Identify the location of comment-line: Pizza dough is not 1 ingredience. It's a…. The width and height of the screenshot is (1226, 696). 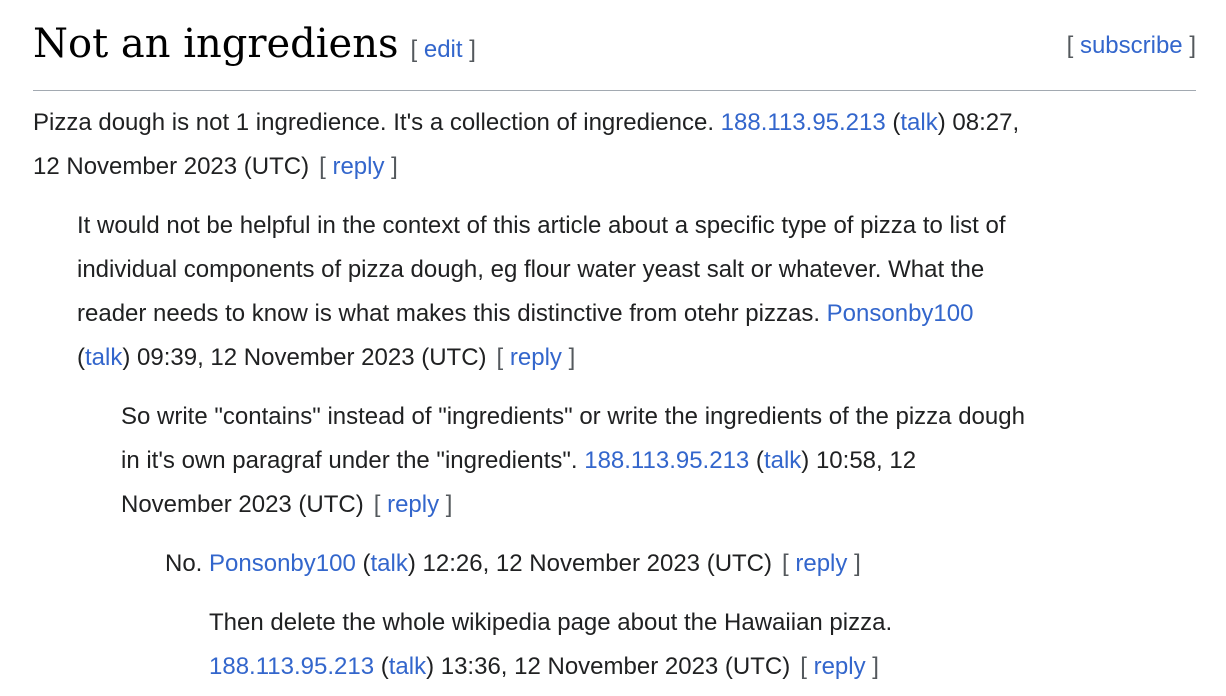
(614, 123).